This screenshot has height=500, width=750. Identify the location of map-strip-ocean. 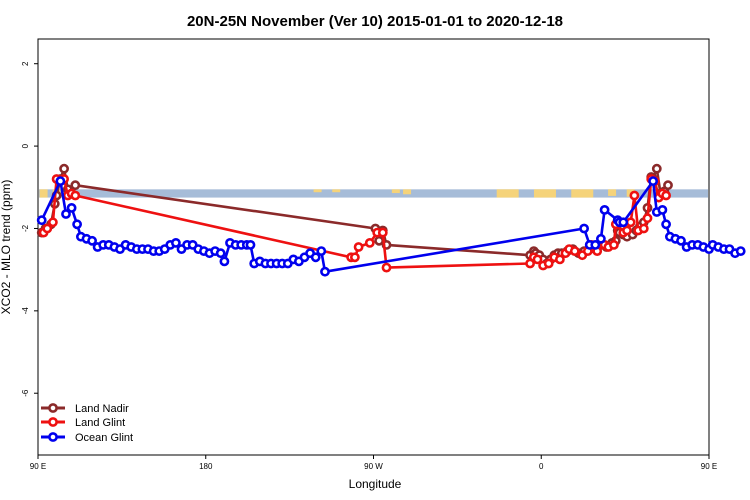
(373, 193).